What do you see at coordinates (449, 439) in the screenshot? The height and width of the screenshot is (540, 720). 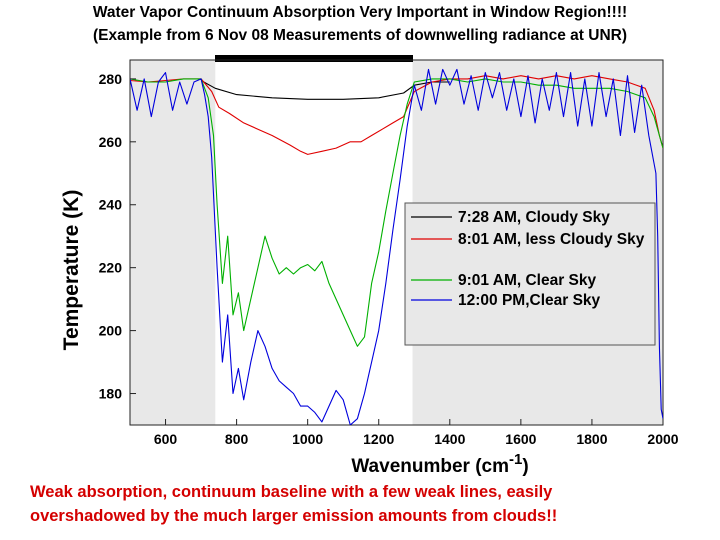 I see `x-tick-label: 1400` at bounding box center [449, 439].